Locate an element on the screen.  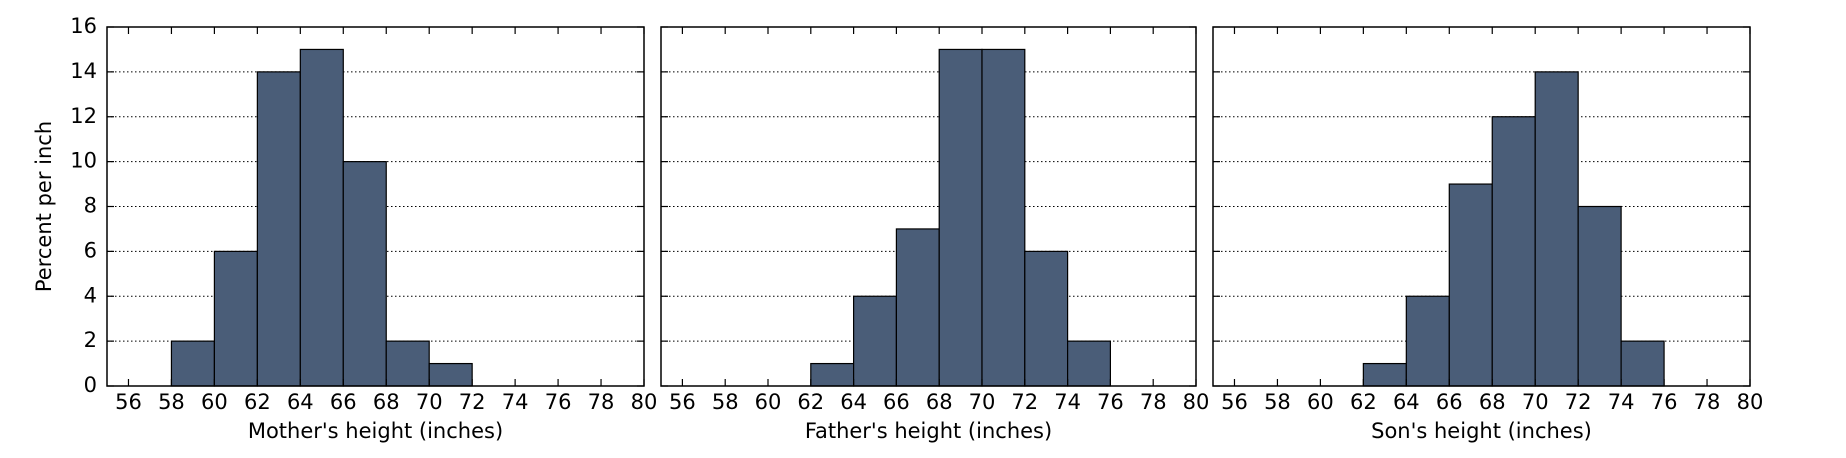
y-tick-label: 12 is located at coordinates (83, 116).